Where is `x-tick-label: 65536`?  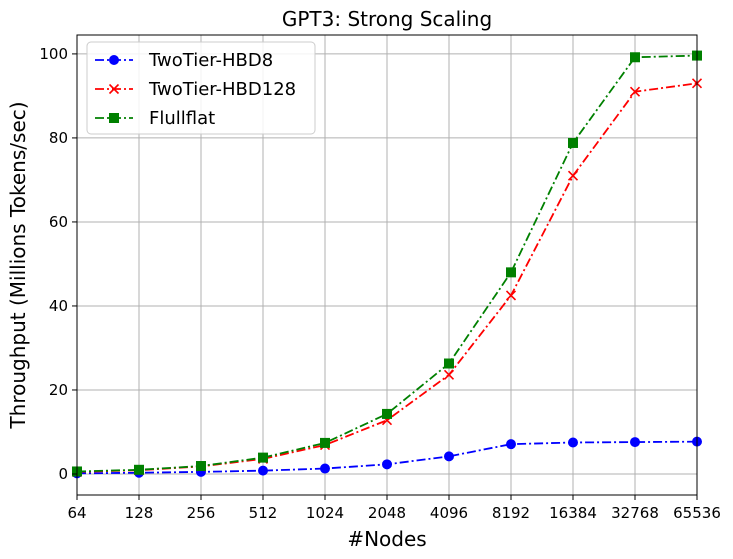
x-tick-label: 65536 is located at coordinates (697, 513).